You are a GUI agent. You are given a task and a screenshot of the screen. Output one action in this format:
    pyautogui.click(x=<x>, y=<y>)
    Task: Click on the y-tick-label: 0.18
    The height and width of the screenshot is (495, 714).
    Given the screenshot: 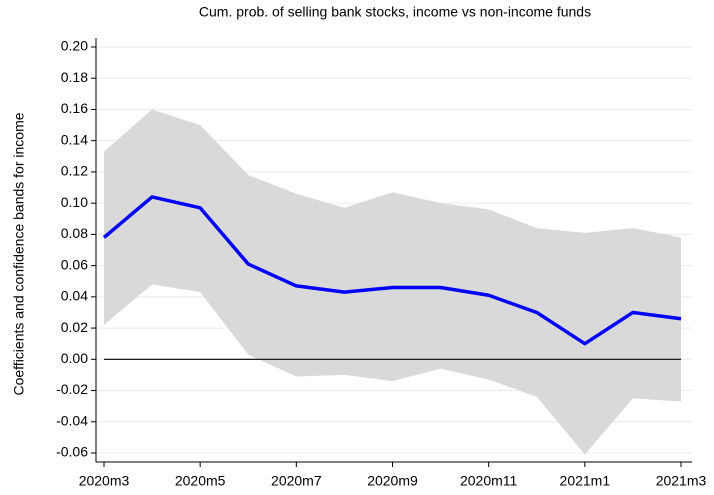 What is the action you would take?
    pyautogui.click(x=74, y=77)
    